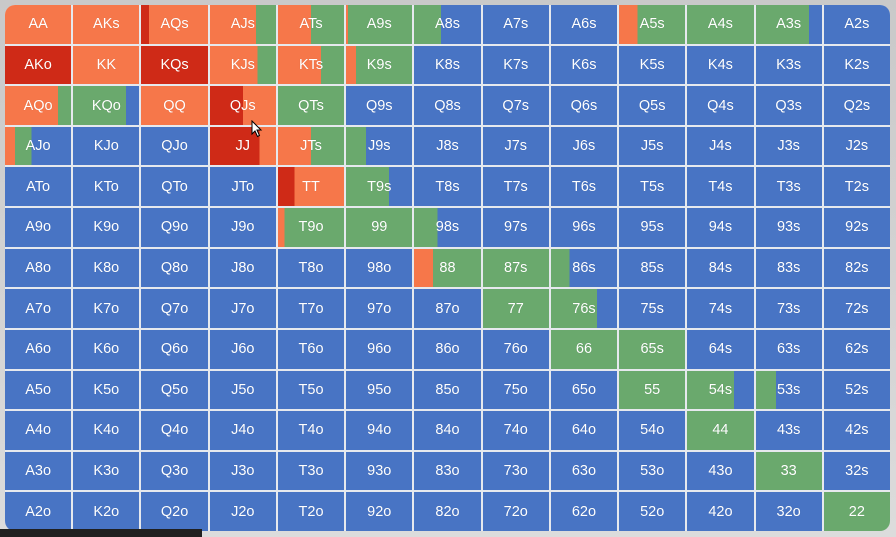 Image resolution: width=896 pixels, height=537 pixels. Describe the element at coordinates (652, 227) in the screenshot. I see `hand-cell-95s: 95s` at that location.